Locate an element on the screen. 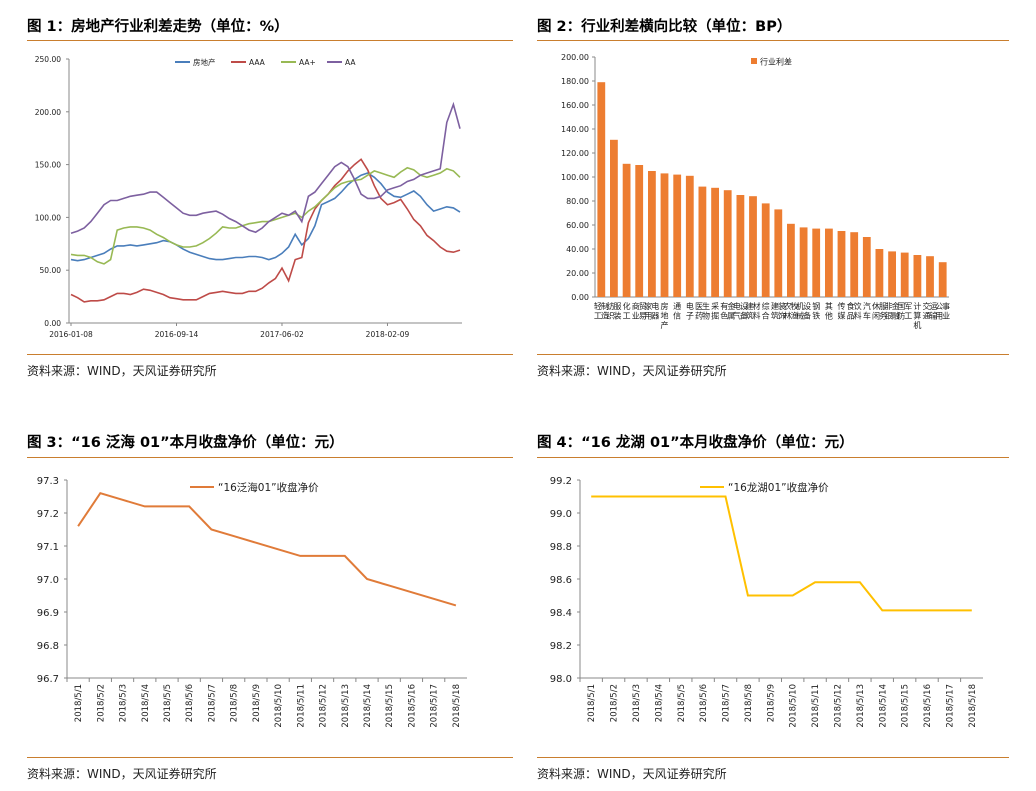 The height and width of the screenshot is (791, 1036). x-category-label: 产 is located at coordinates (665, 325).